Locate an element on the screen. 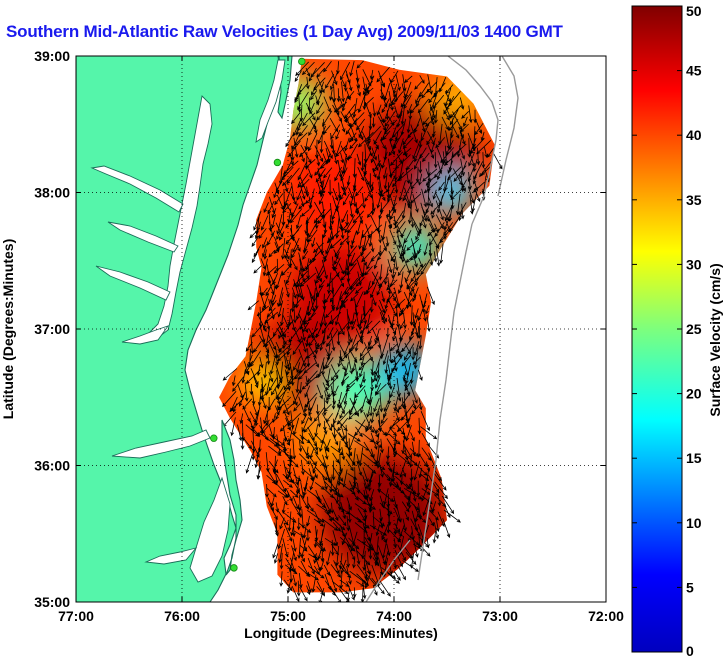  y-tick-label: 35:00 is located at coordinates (52, 602).